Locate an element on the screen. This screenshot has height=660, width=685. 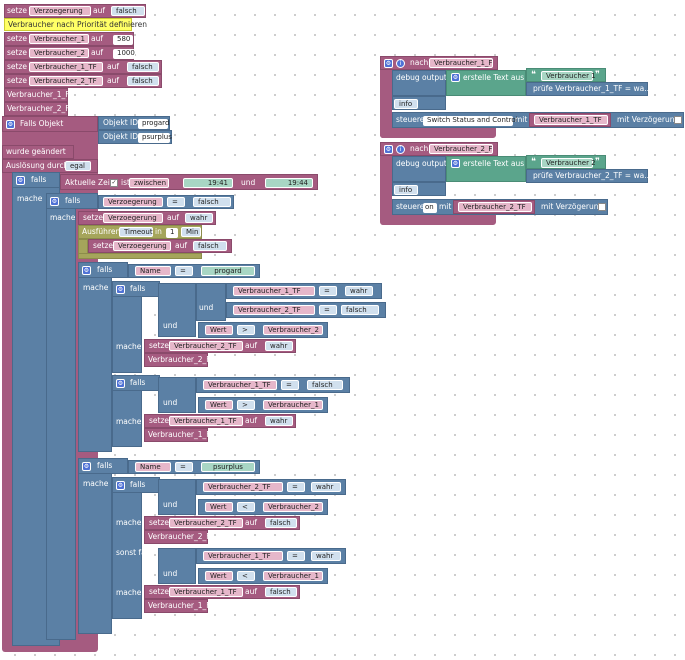
oid-field: psurplus is located at coordinates (155, 138).